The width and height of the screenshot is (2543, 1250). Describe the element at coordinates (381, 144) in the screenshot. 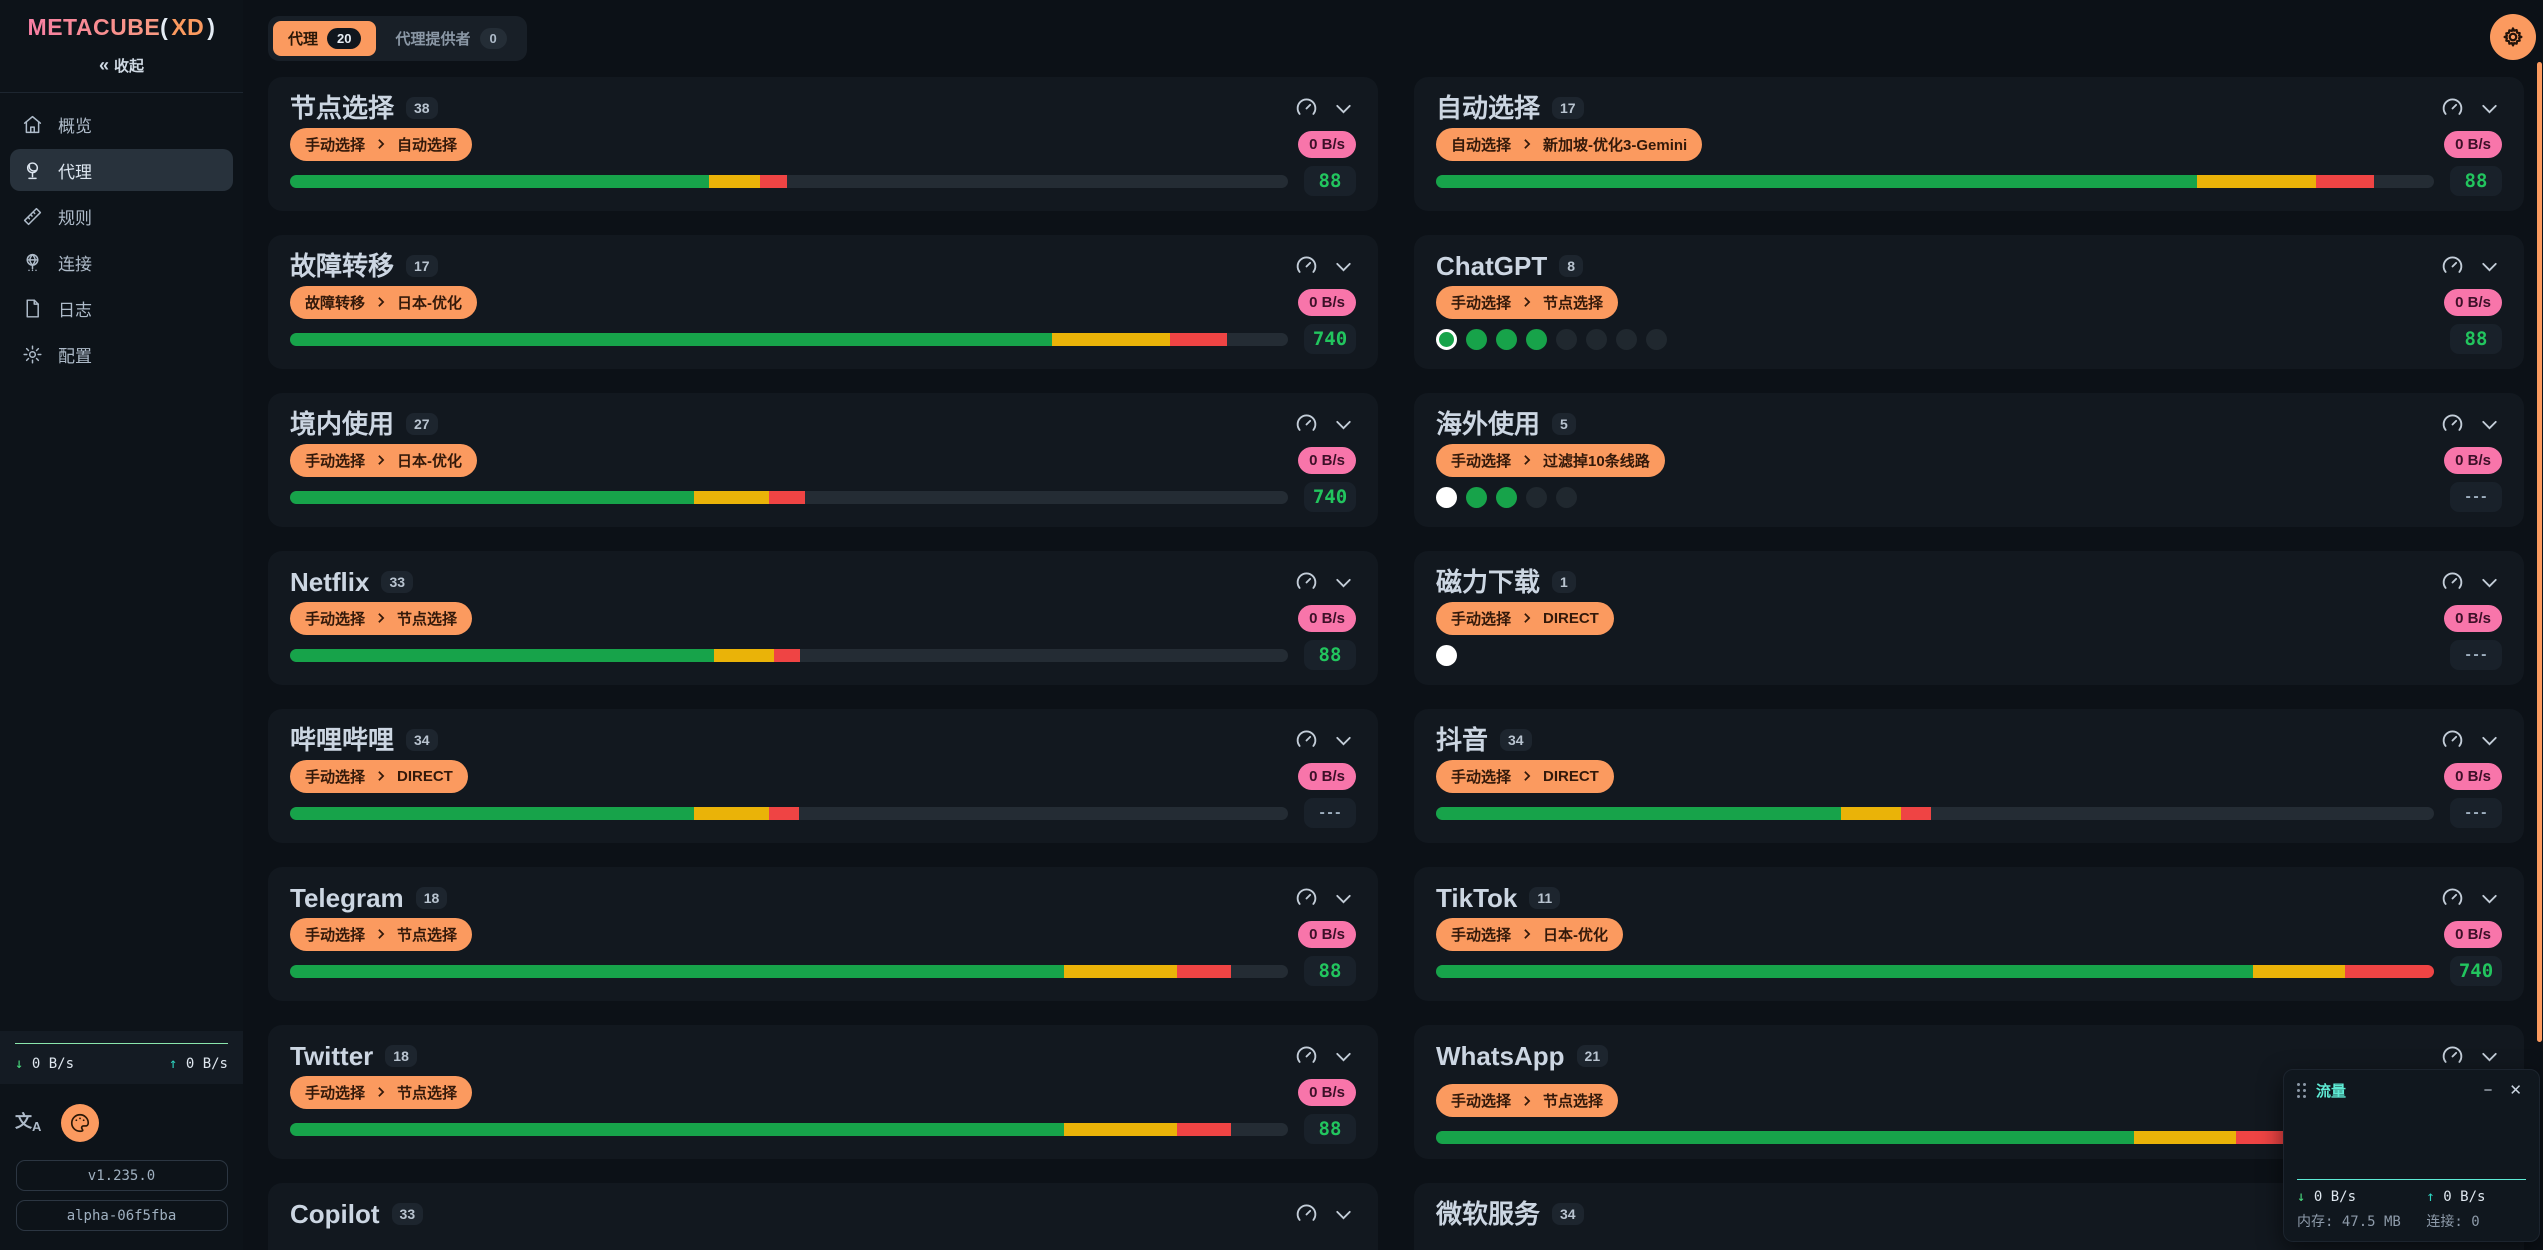

I see `selected-node-pill: 手动选择 自动选择` at that location.